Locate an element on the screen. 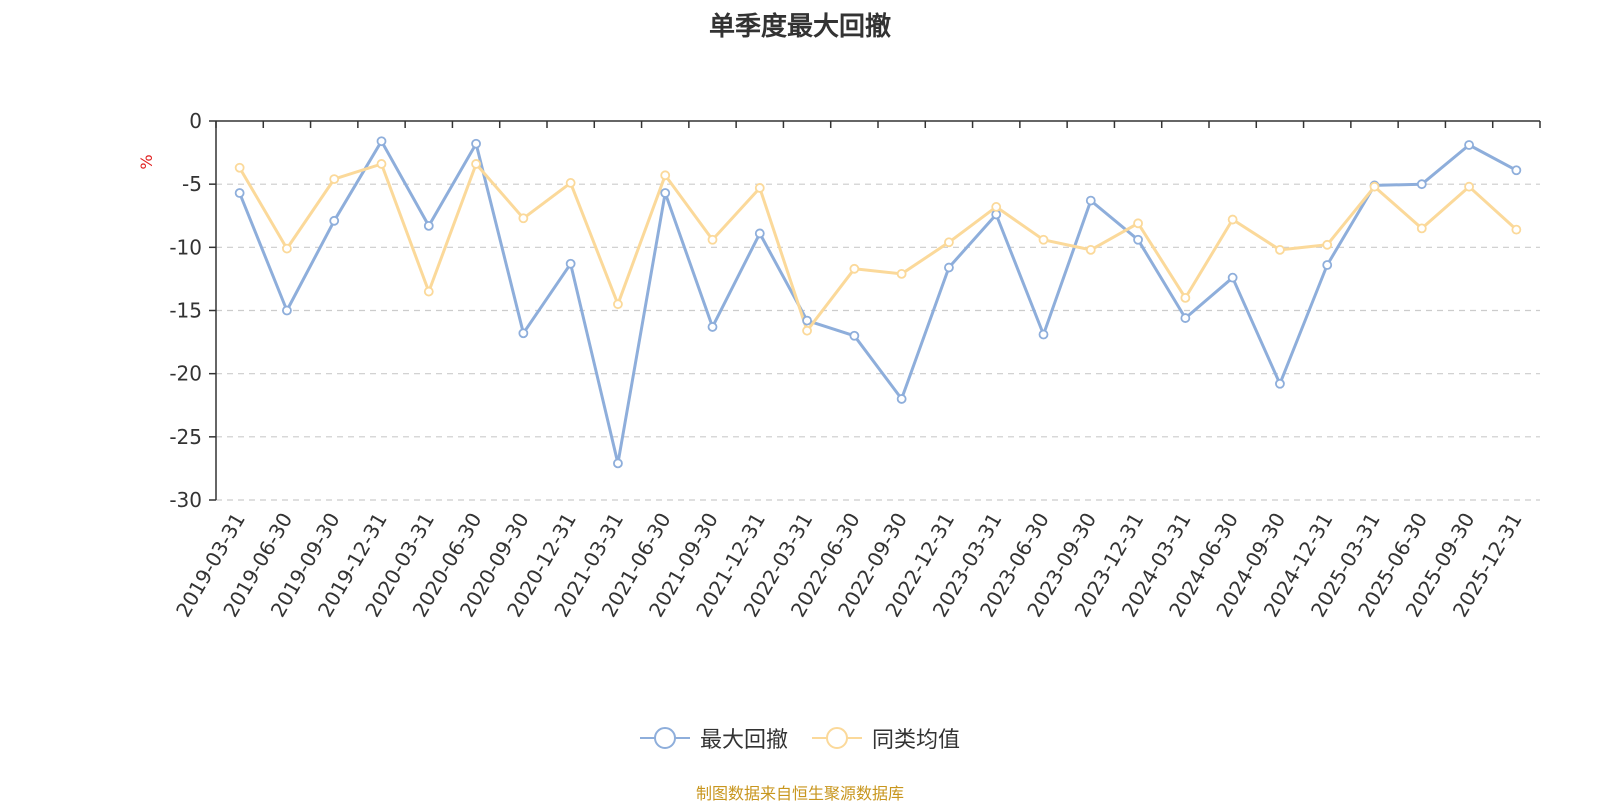  y-tick-label: -25 is located at coordinates (185, 437).